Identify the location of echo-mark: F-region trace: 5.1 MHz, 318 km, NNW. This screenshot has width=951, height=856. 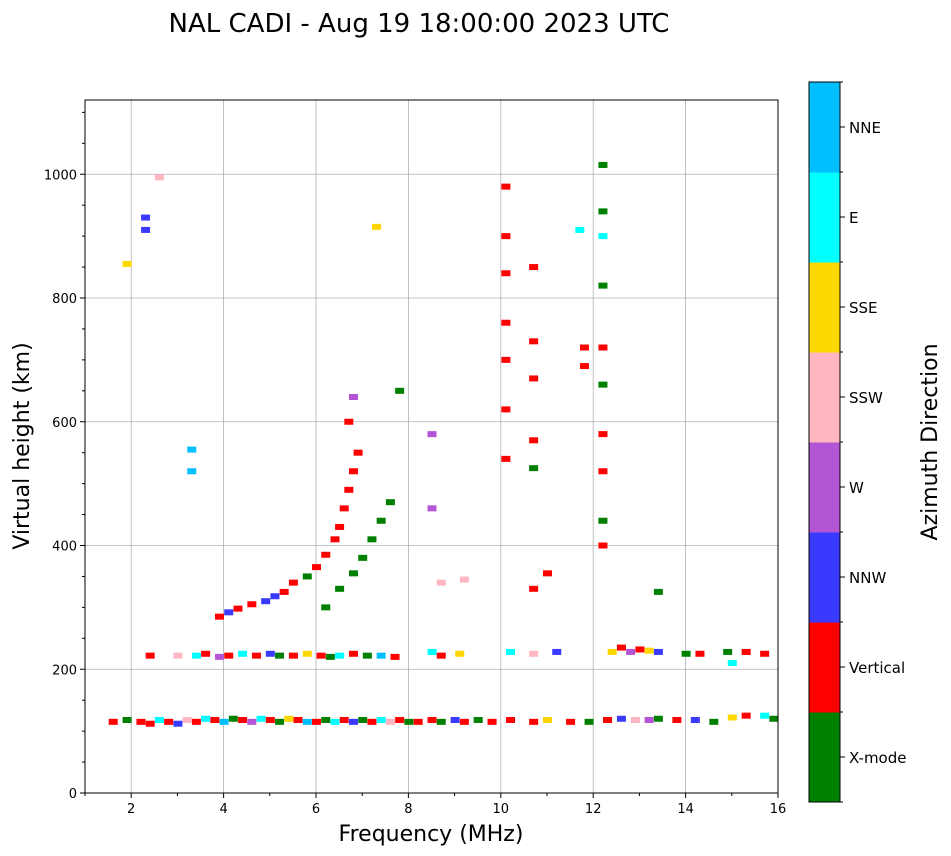
(275, 596).